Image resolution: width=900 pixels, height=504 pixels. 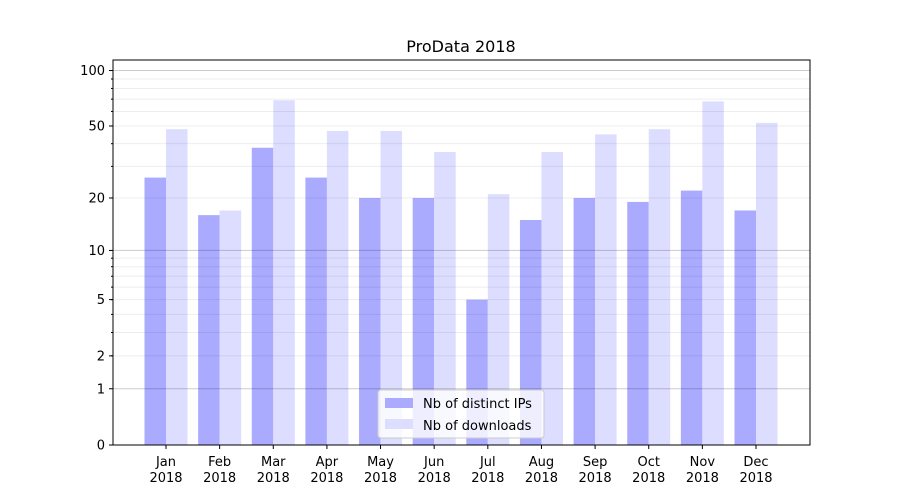 What do you see at coordinates (96, 198) in the screenshot?
I see `y-tick-label: 20` at bounding box center [96, 198].